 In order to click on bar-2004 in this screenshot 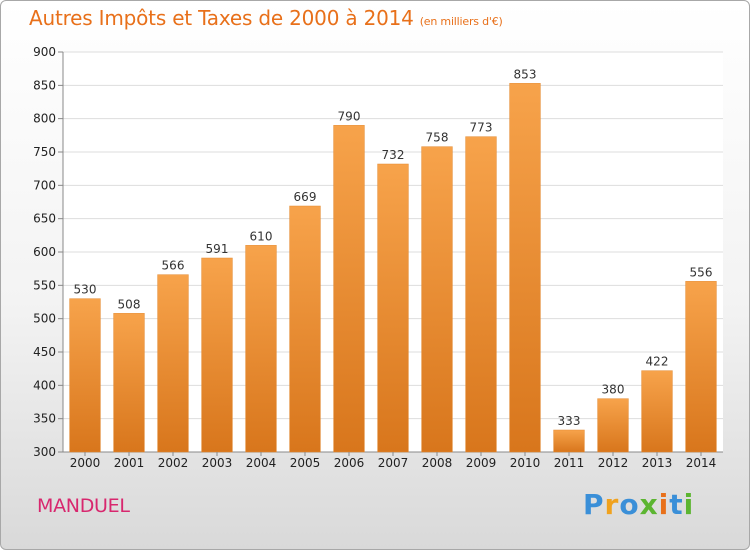, I will do `click(261, 349)`.